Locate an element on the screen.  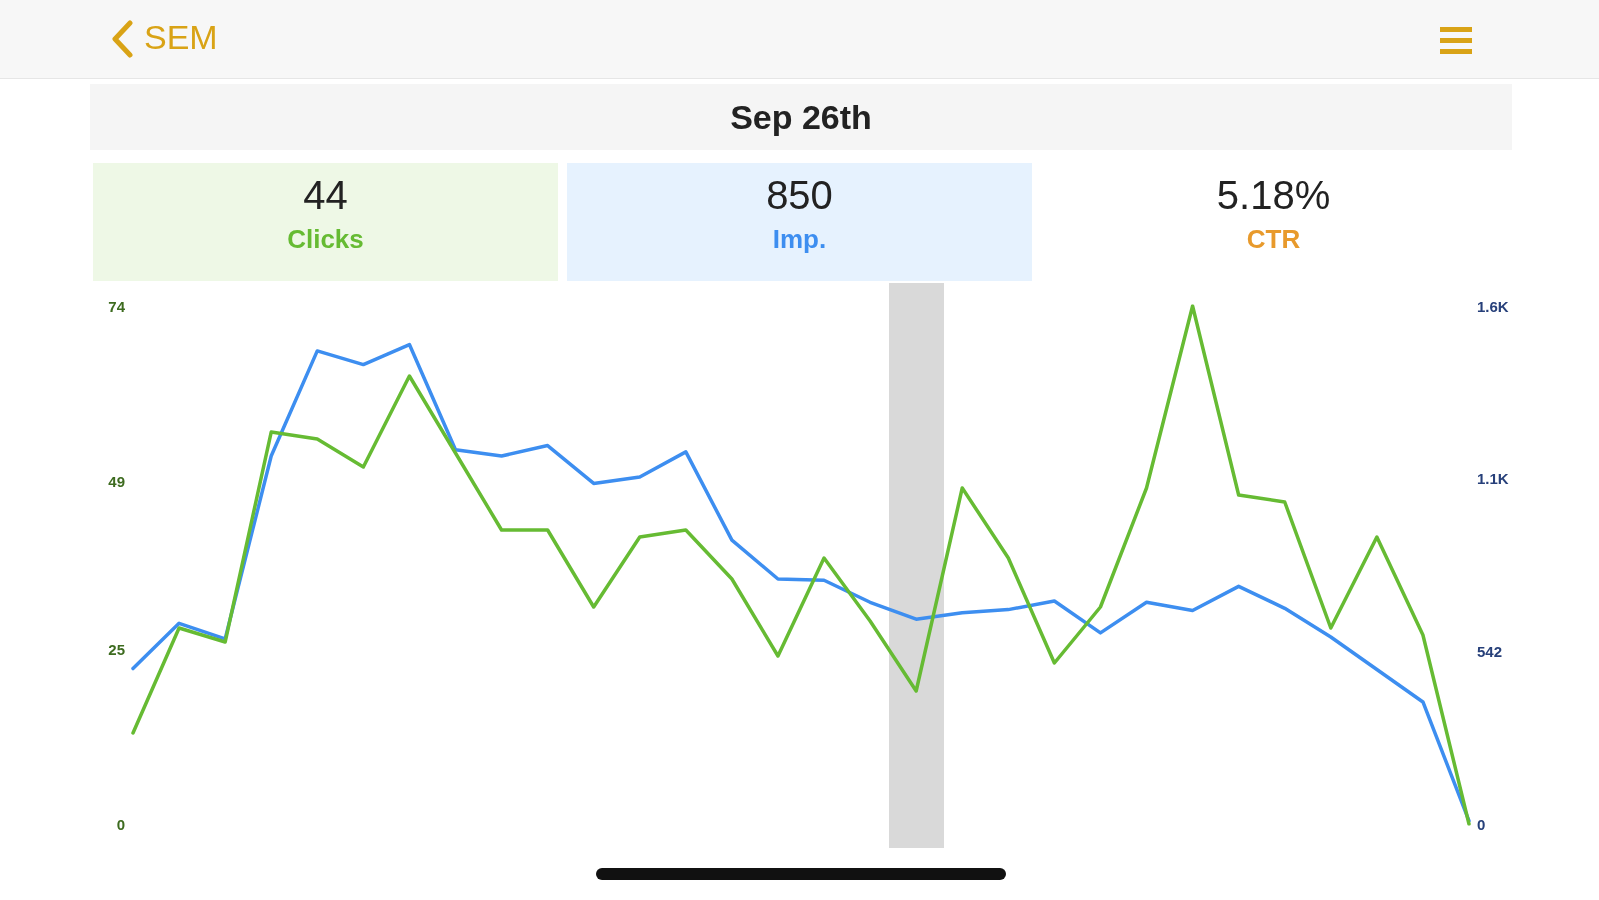
y-tick-label: 49 is located at coordinates (116, 481).